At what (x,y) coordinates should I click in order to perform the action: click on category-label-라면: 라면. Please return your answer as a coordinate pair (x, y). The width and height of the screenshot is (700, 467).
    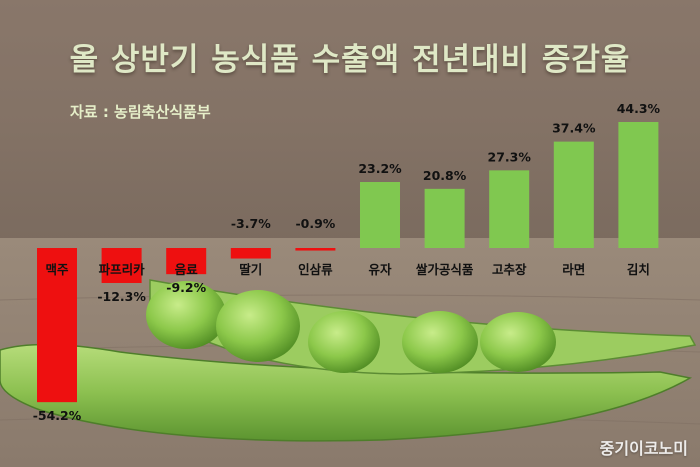
    Looking at the image, I should click on (573, 269).